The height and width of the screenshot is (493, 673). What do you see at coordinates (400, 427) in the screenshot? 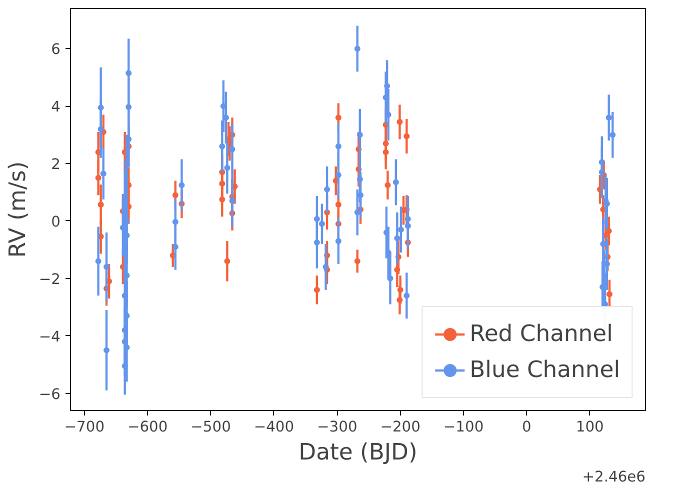
I see `x-tick-label: −200` at bounding box center [400, 427].